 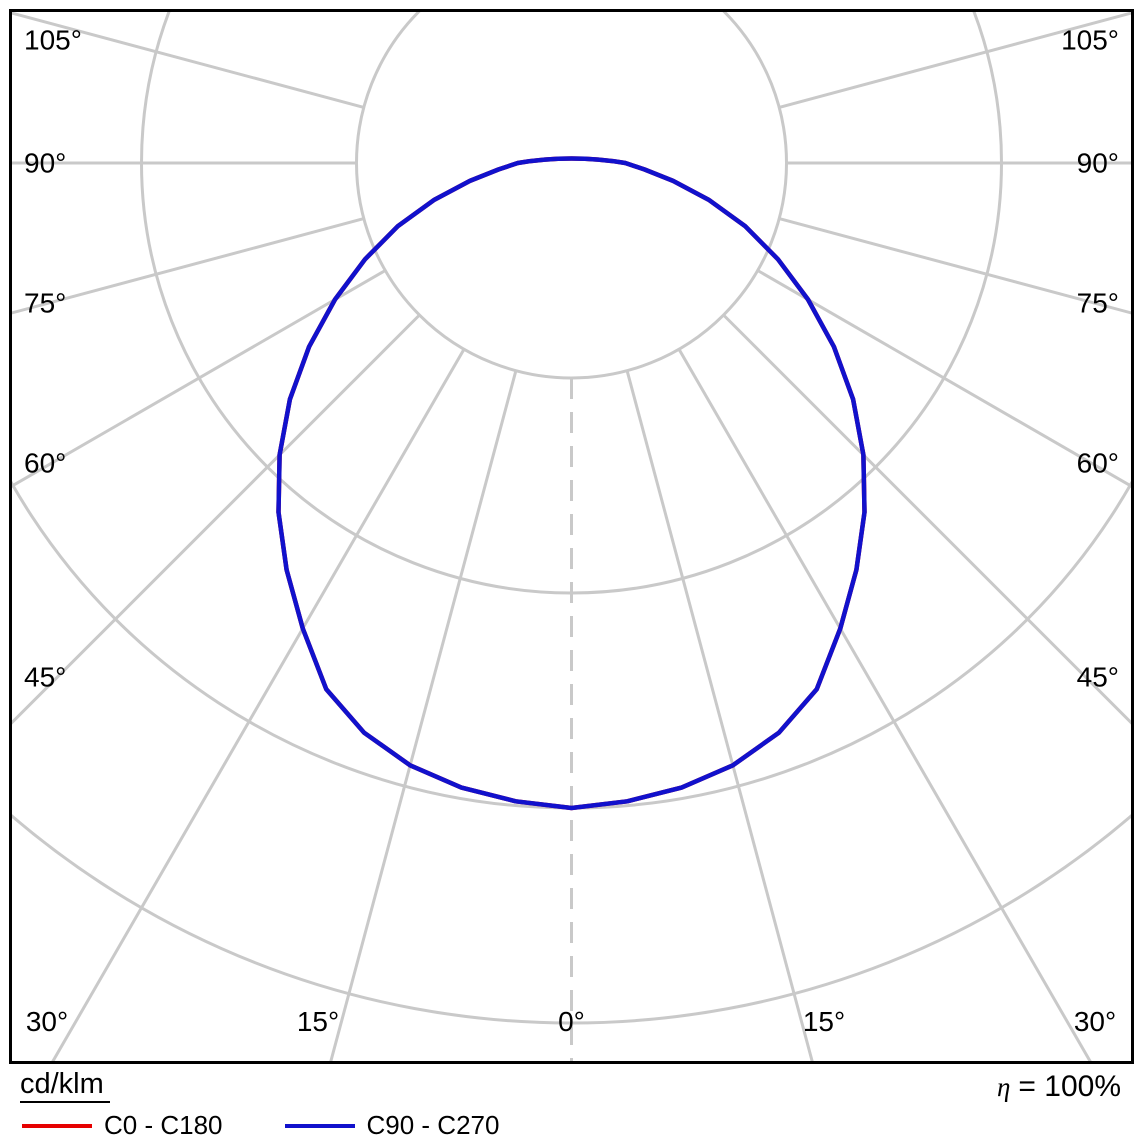 What do you see at coordinates (571, 1021) in the screenshot?
I see `angle-label: 0°` at bounding box center [571, 1021].